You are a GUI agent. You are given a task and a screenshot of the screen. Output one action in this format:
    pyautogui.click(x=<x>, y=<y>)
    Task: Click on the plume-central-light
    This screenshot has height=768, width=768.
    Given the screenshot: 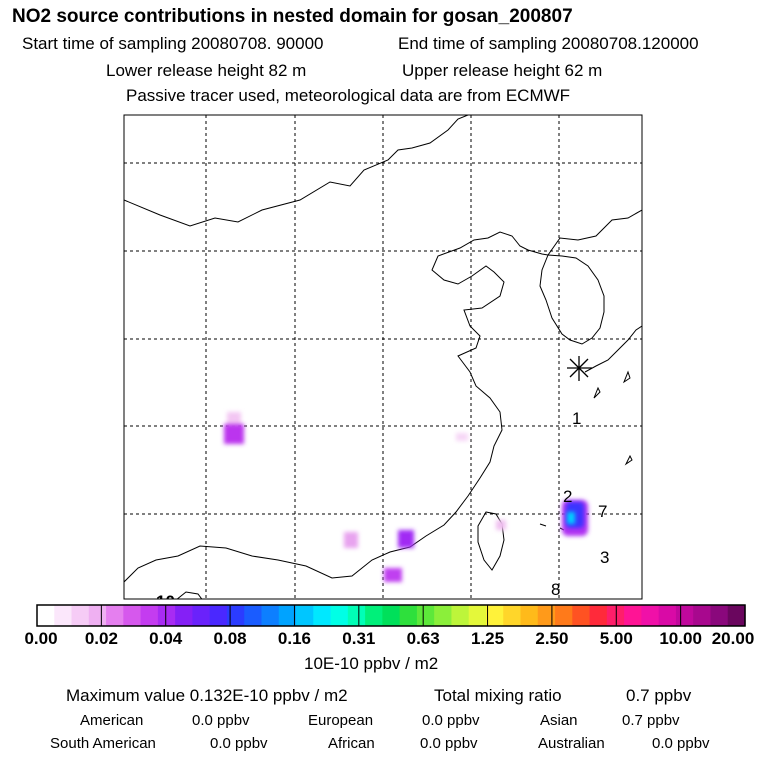 What is the action you would take?
    pyautogui.click(x=351, y=540)
    